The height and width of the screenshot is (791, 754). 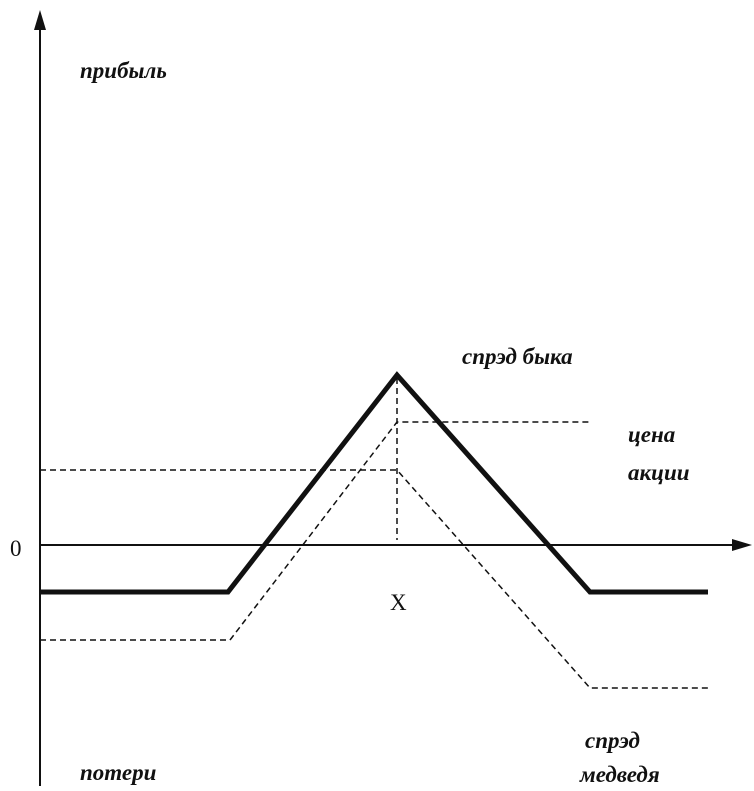 What do you see at coordinates (118, 772) in the screenshot?
I see `loss-label: потери` at bounding box center [118, 772].